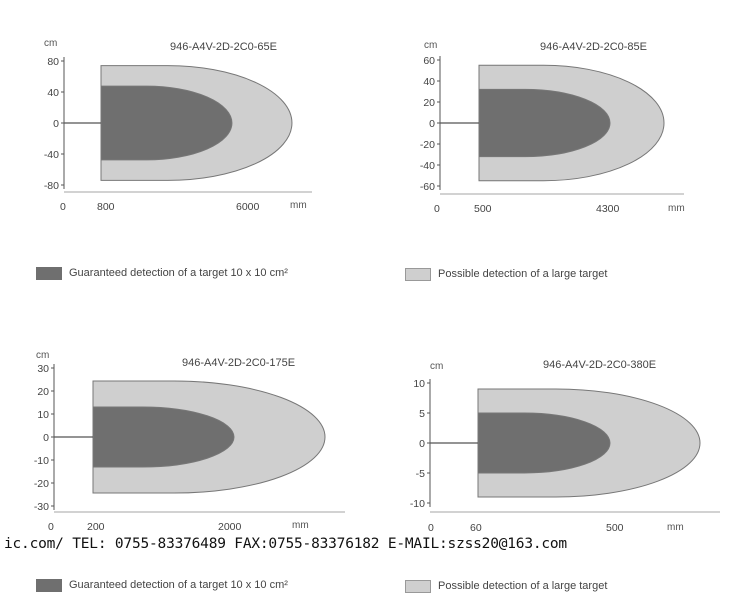  Describe the element at coordinates (96, 527) in the screenshot. I see `x-tick-label: 200` at that location.